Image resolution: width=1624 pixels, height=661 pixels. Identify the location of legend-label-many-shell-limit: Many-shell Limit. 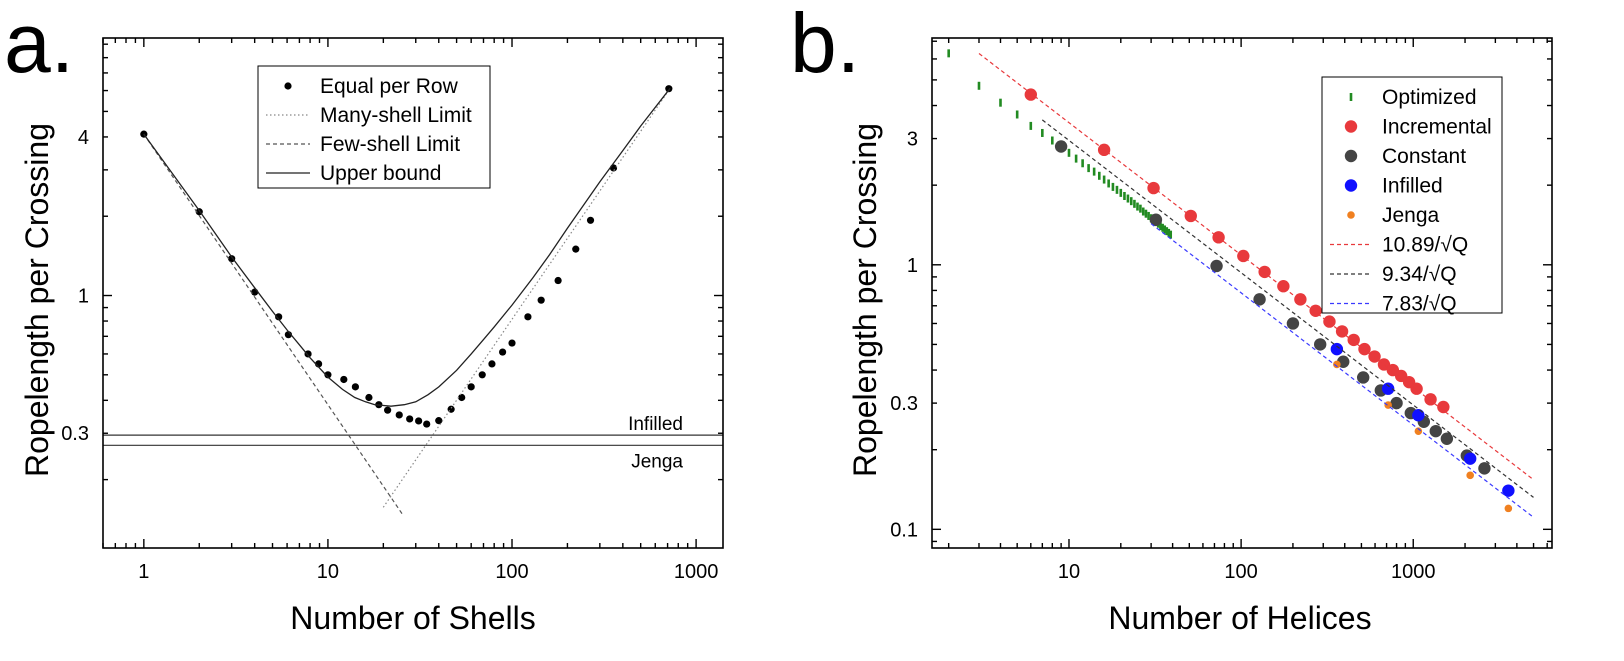
(396, 115).